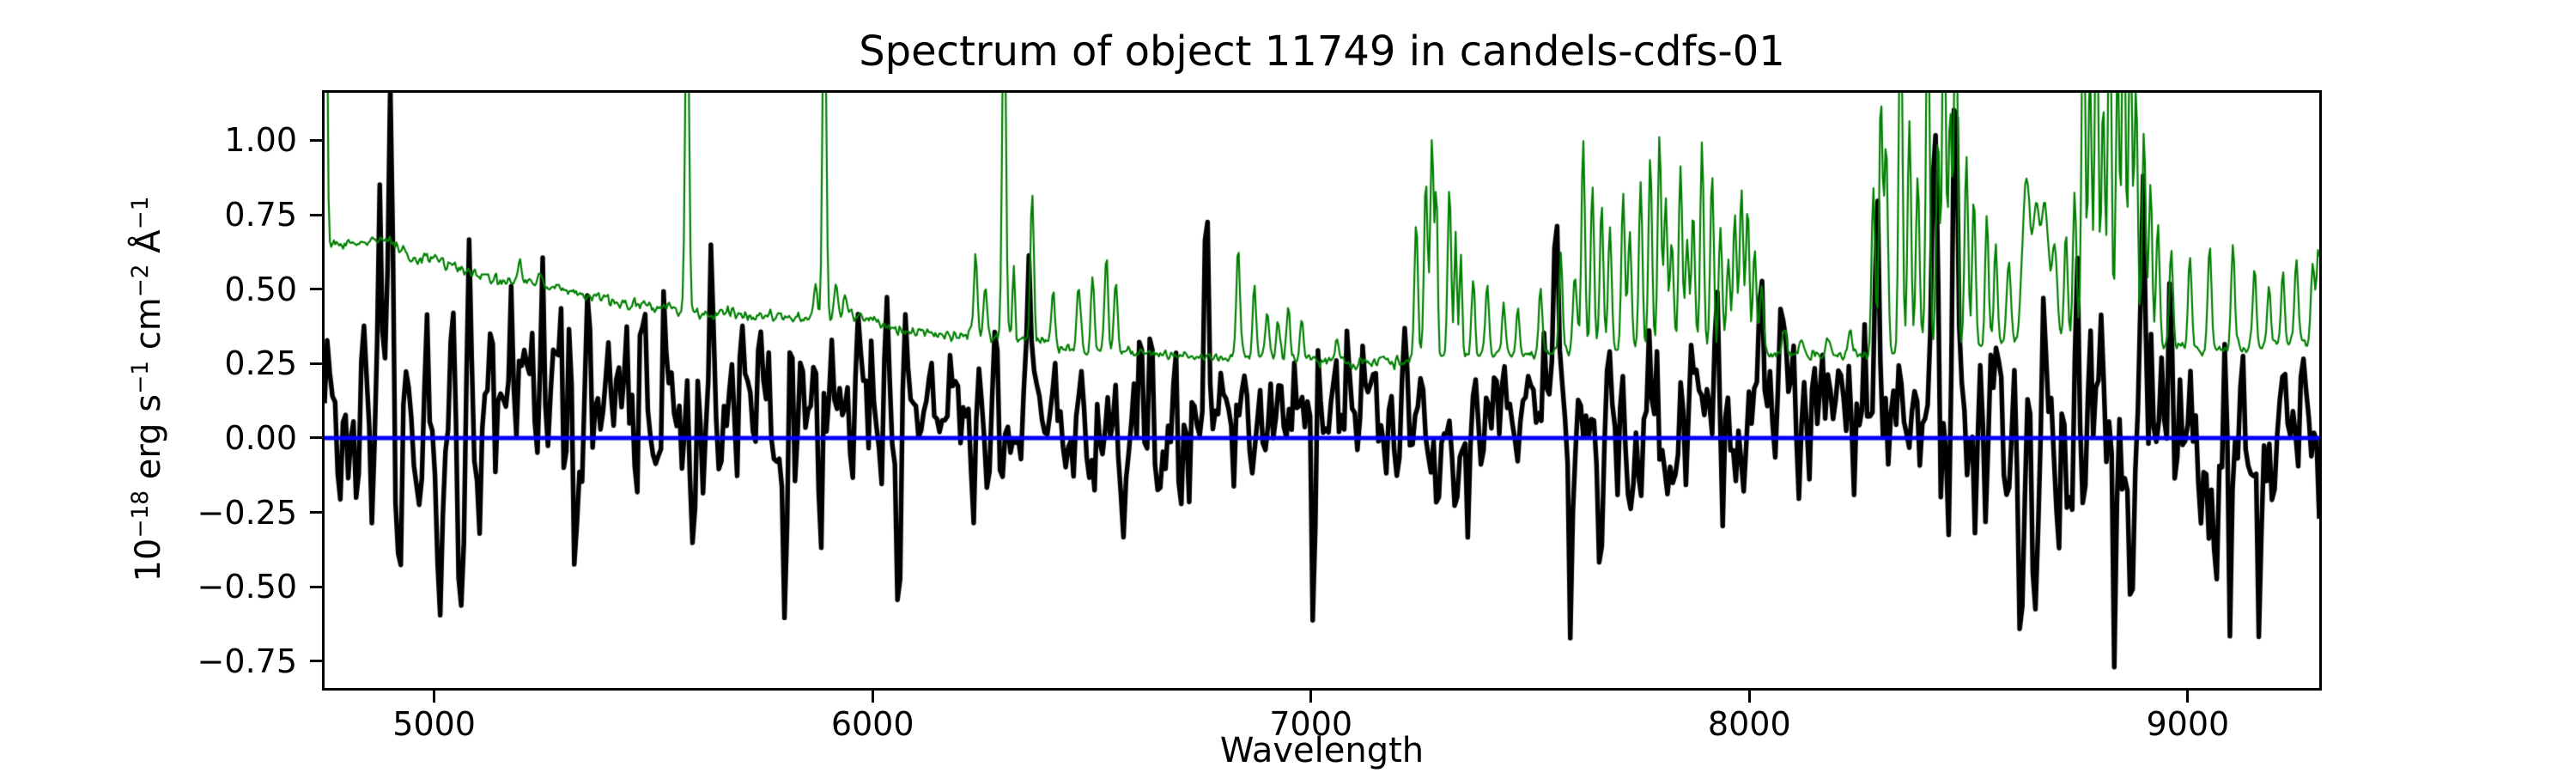 The image size is (2576, 773). What do you see at coordinates (260, 289) in the screenshot?
I see `y-tick-label: 0.50` at bounding box center [260, 289].